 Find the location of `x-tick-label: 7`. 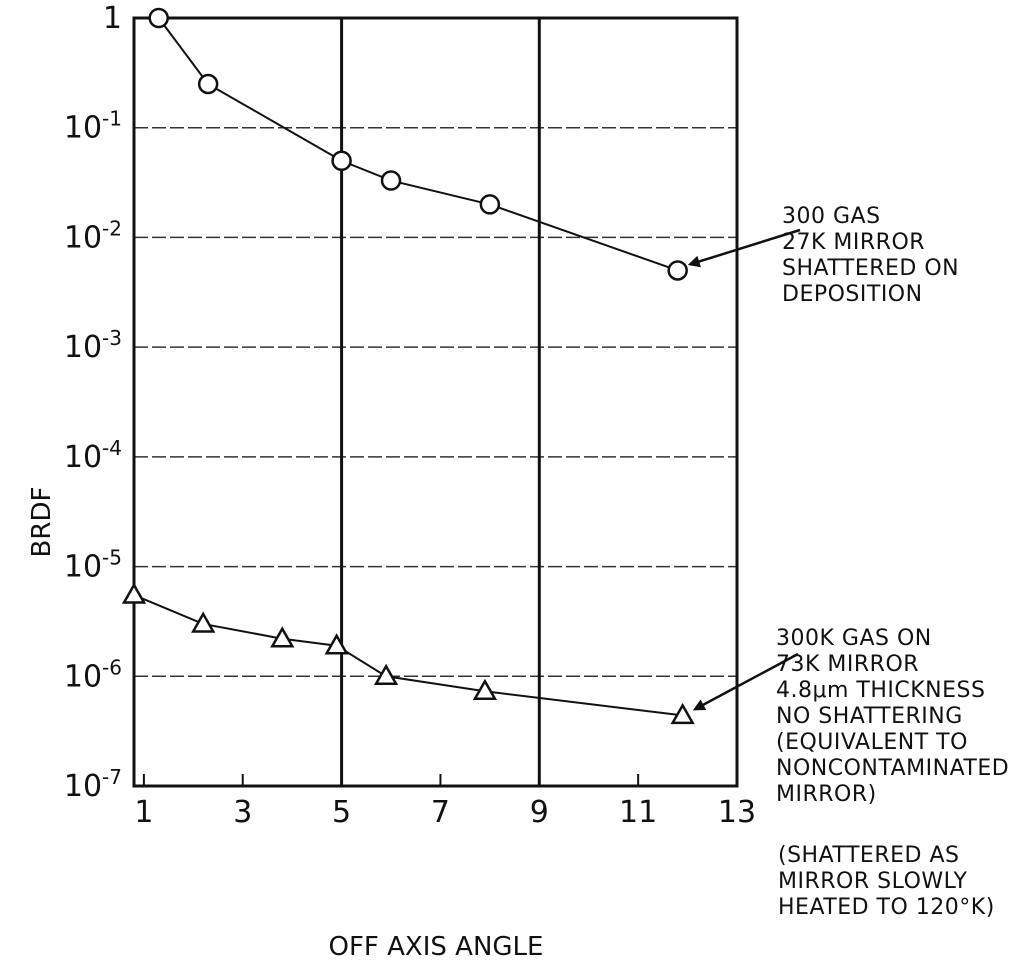

x-tick-label: 7 is located at coordinates (440, 812).